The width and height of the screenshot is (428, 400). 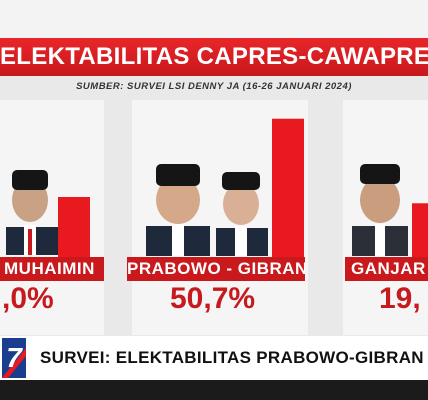 I want to click on data-label: 50,7%, so click(x=213, y=298).